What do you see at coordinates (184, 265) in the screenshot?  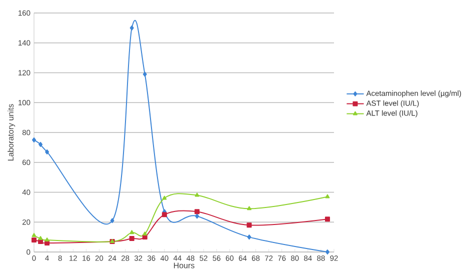 I see `x-axis-title: Hours` at bounding box center [184, 265].